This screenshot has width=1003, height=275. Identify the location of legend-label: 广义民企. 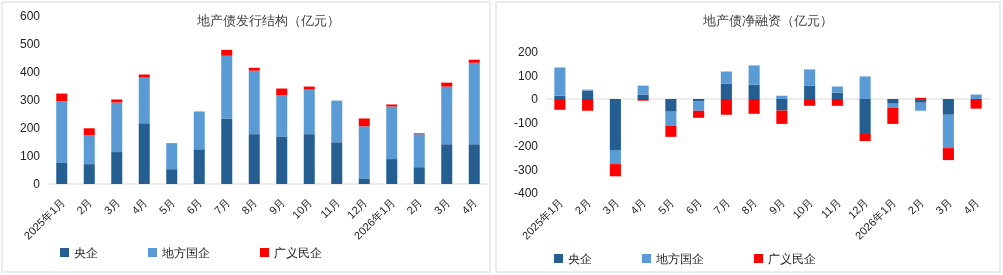
(298, 253).